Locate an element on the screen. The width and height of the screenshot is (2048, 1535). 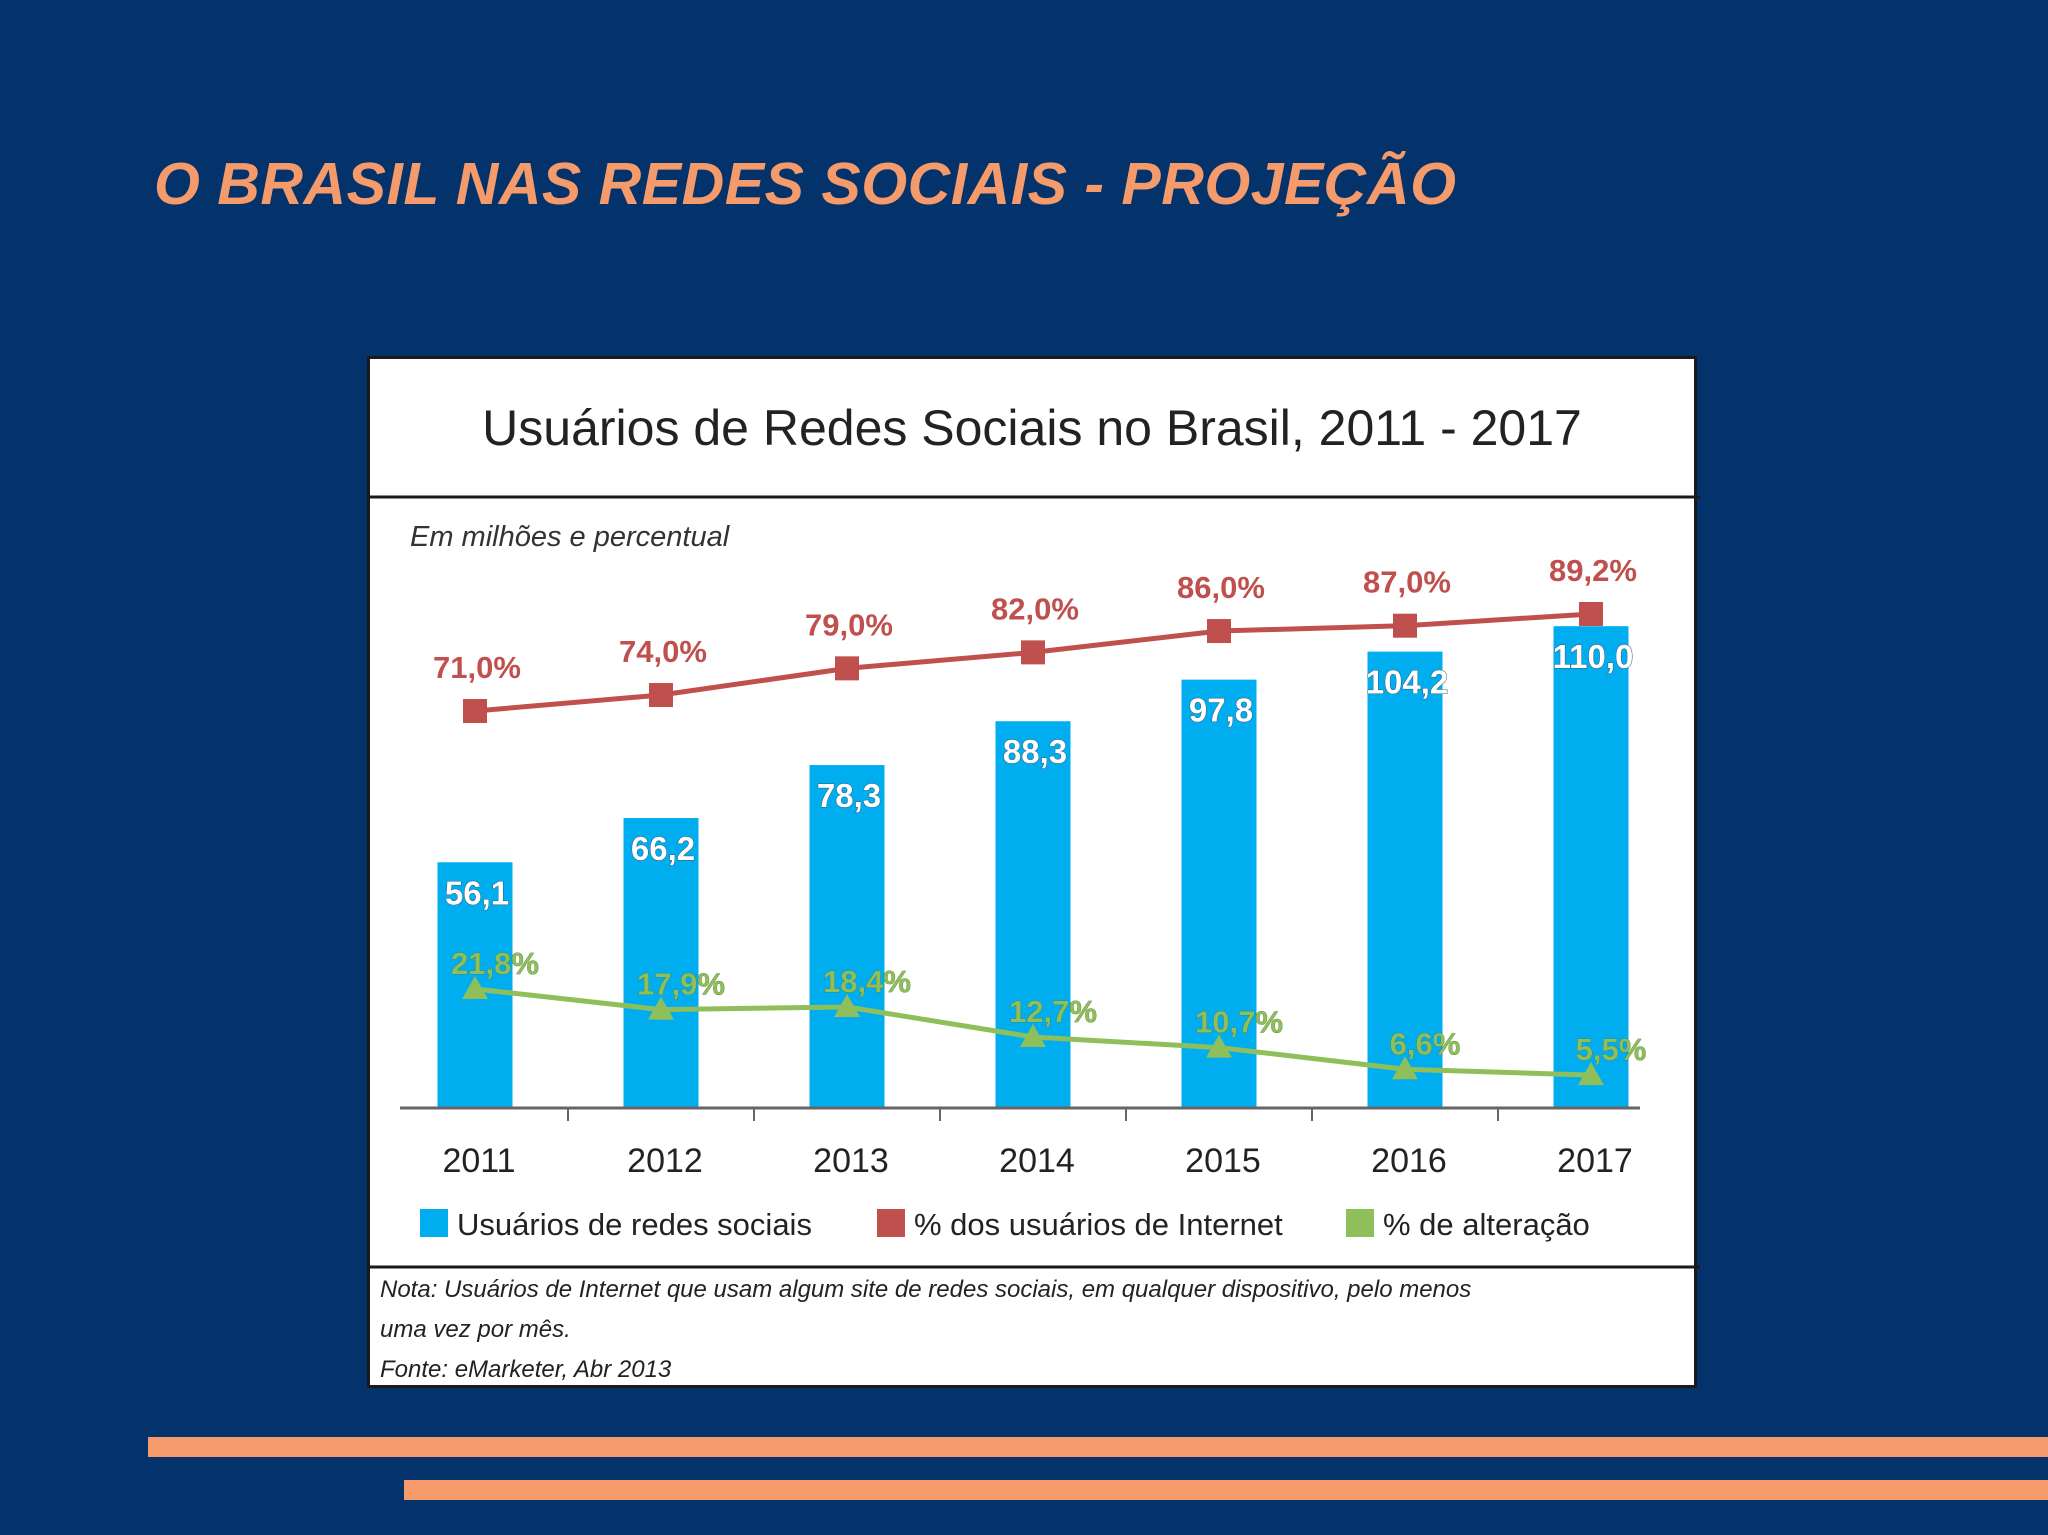
chart-subtitle: Em milhões e percentual is located at coordinates (570, 537).